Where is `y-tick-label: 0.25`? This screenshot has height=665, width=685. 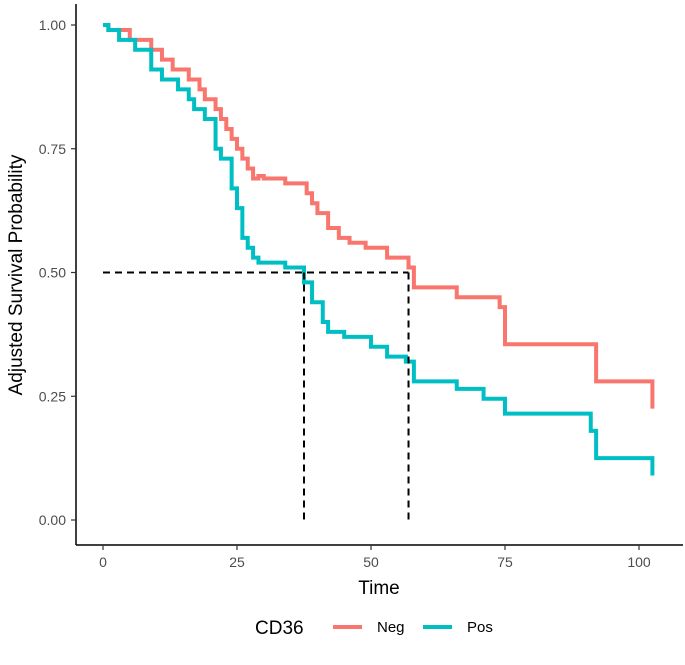
y-tick-label: 0.25 is located at coordinates (52, 396).